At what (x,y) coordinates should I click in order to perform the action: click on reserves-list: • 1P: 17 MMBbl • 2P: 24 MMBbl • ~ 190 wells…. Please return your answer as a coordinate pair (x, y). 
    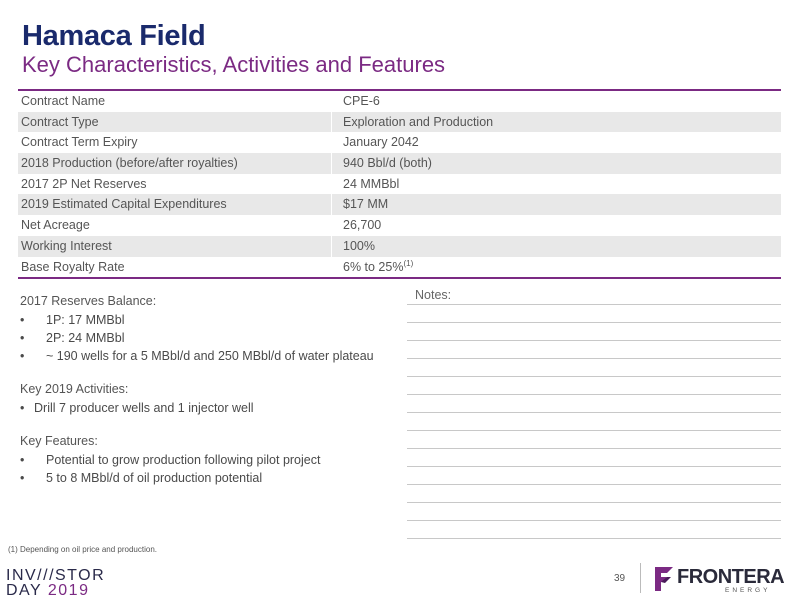
    Looking at the image, I should click on (210, 338).